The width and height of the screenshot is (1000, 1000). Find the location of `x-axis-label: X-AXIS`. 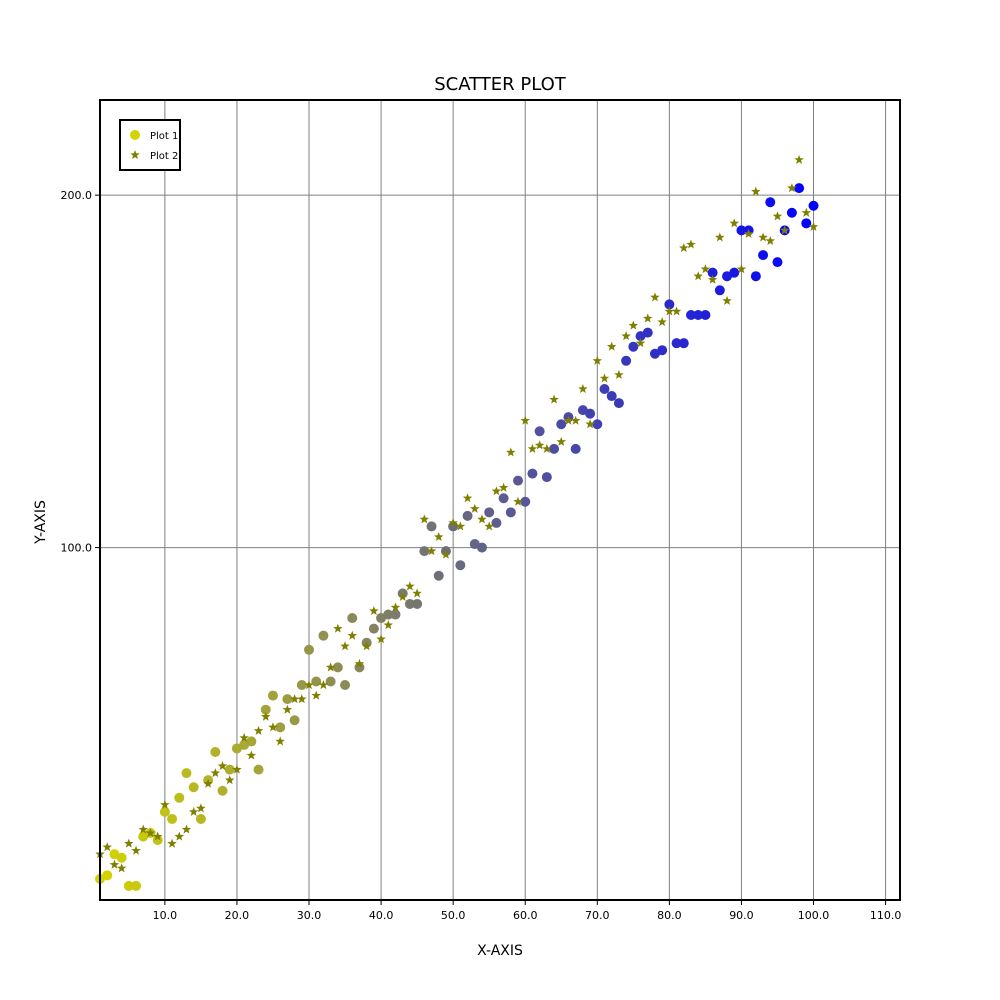

x-axis-label: X-AXIS is located at coordinates (500, 951).